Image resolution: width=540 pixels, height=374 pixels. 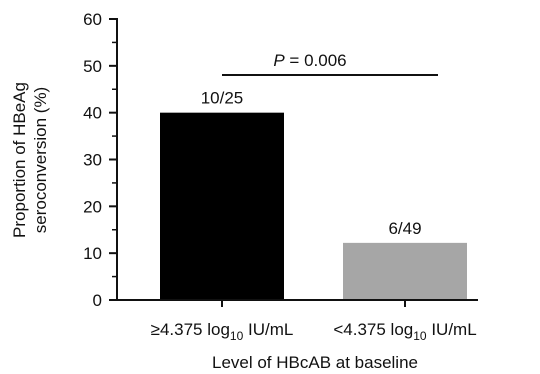 I want to click on p-value-label: P = 0.006, so click(x=309, y=60).